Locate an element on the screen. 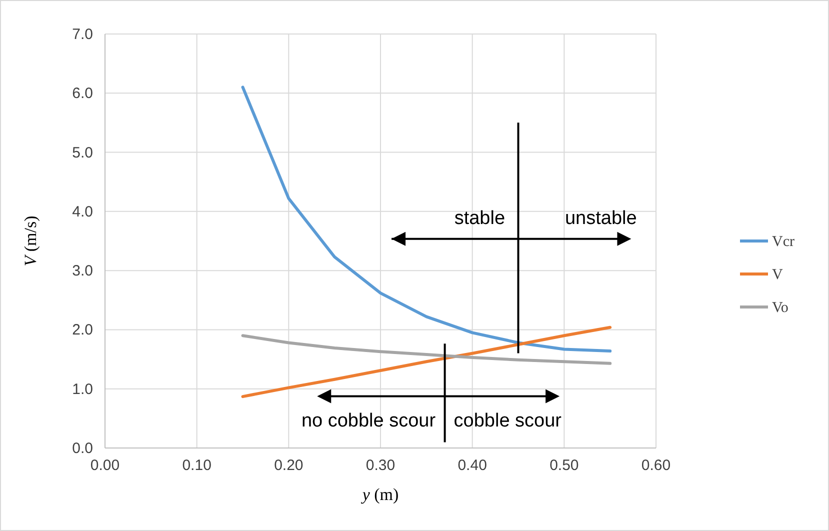 Image resolution: width=829 pixels, height=531 pixels. x-tick-label: 0.60 is located at coordinates (656, 465).